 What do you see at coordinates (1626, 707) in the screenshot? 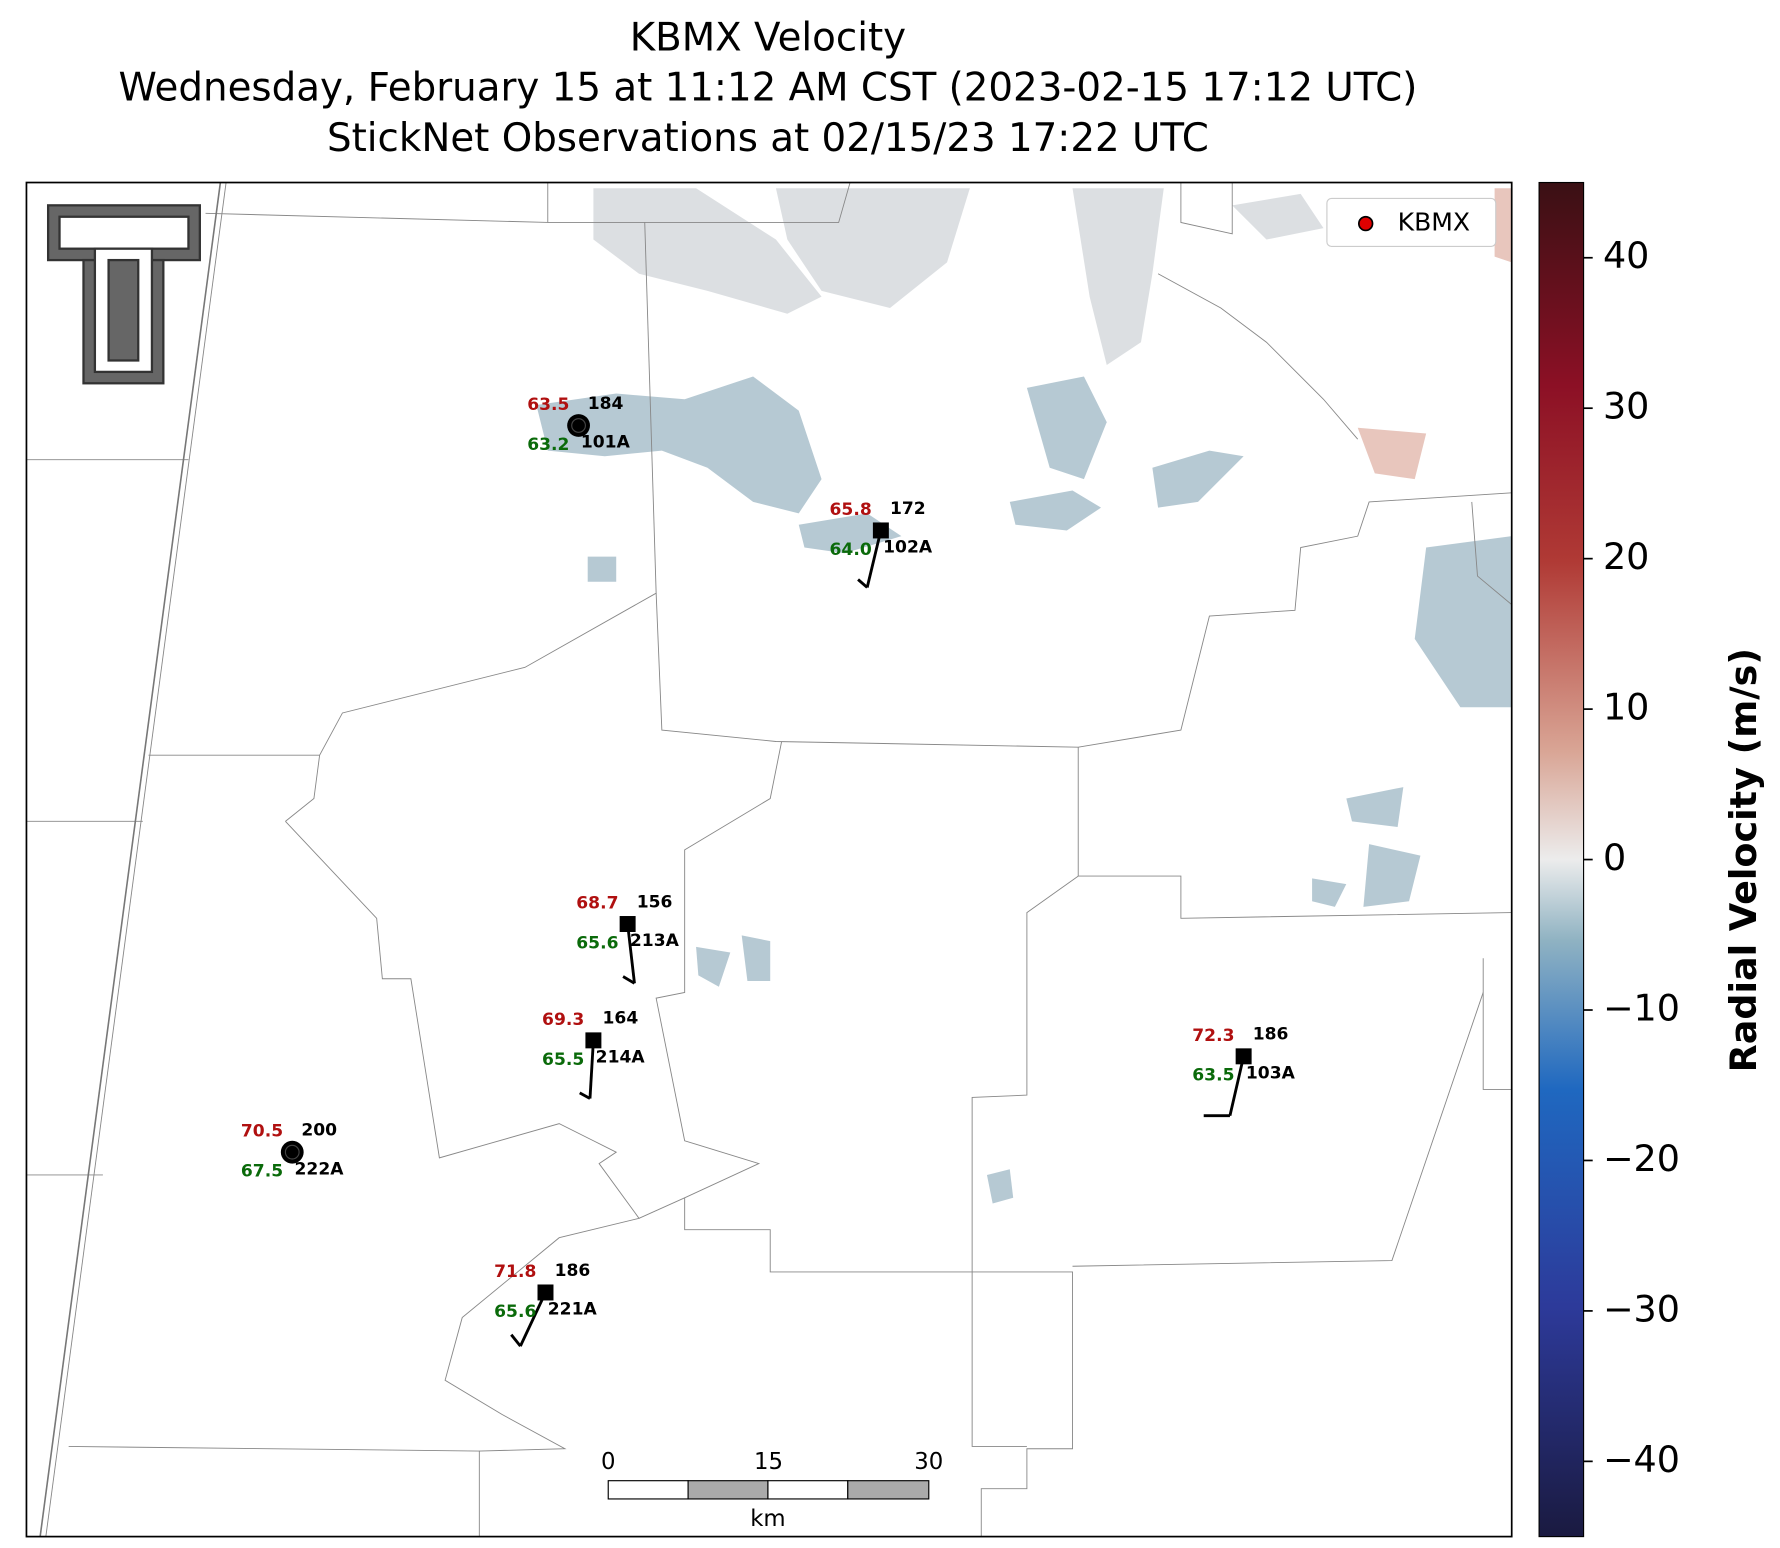
I see `colorbar-tick-label: 10` at bounding box center [1626, 707].